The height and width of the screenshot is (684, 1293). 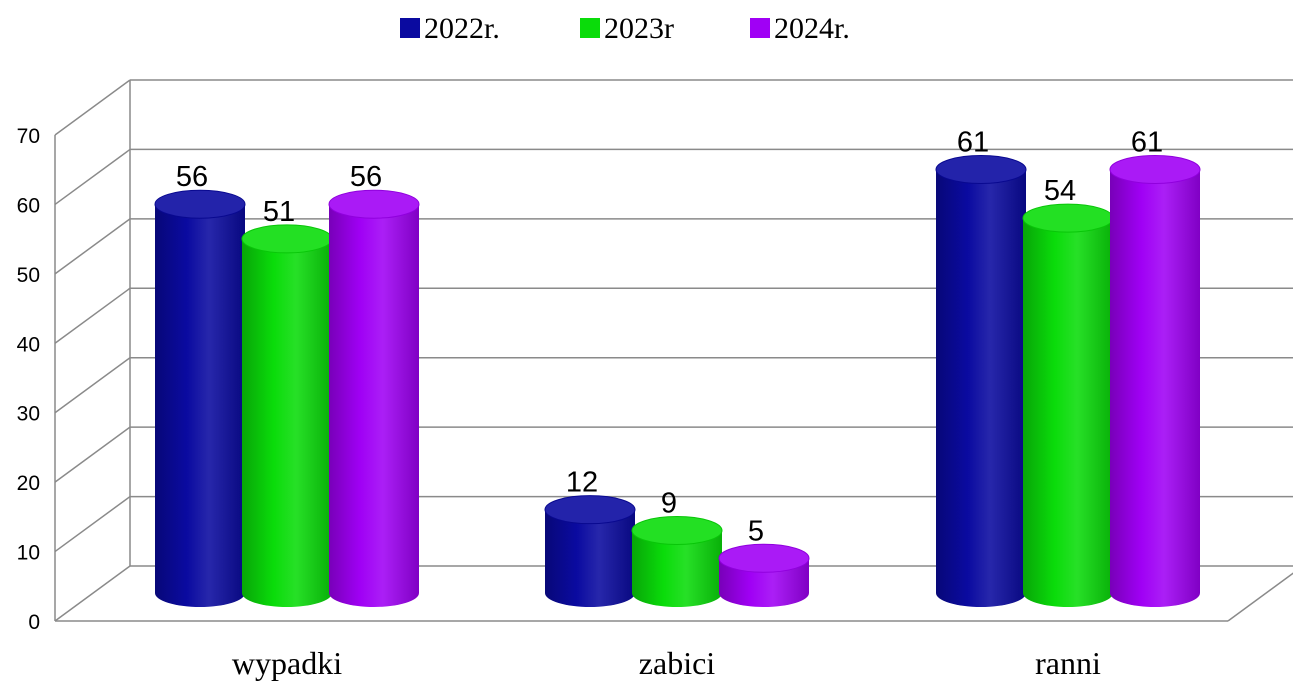 I want to click on legend-label: 2024r., so click(x=812, y=28).